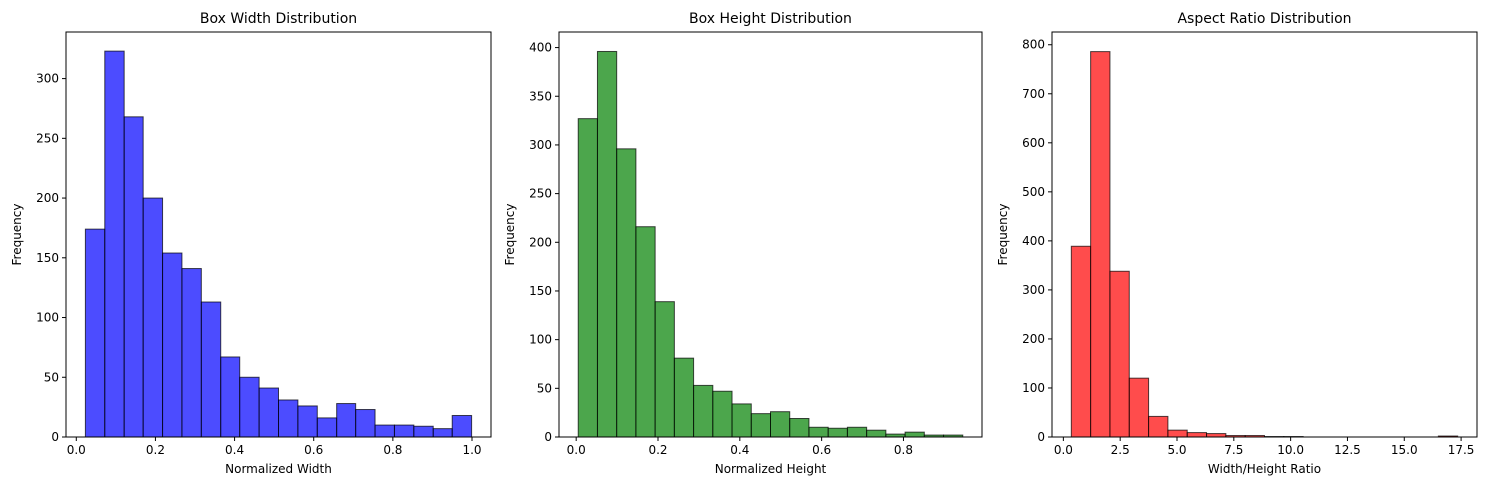 Image resolution: width=1487 pixels, height=490 pixels. I want to click on x-tick-label: 17.5, so click(1461, 450).